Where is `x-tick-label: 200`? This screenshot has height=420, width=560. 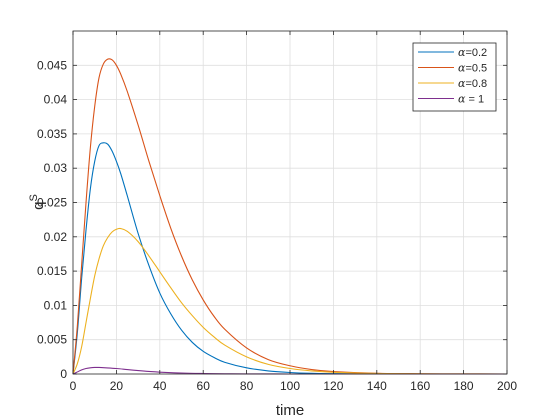
x-tick-label: 200 is located at coordinates (507, 386).